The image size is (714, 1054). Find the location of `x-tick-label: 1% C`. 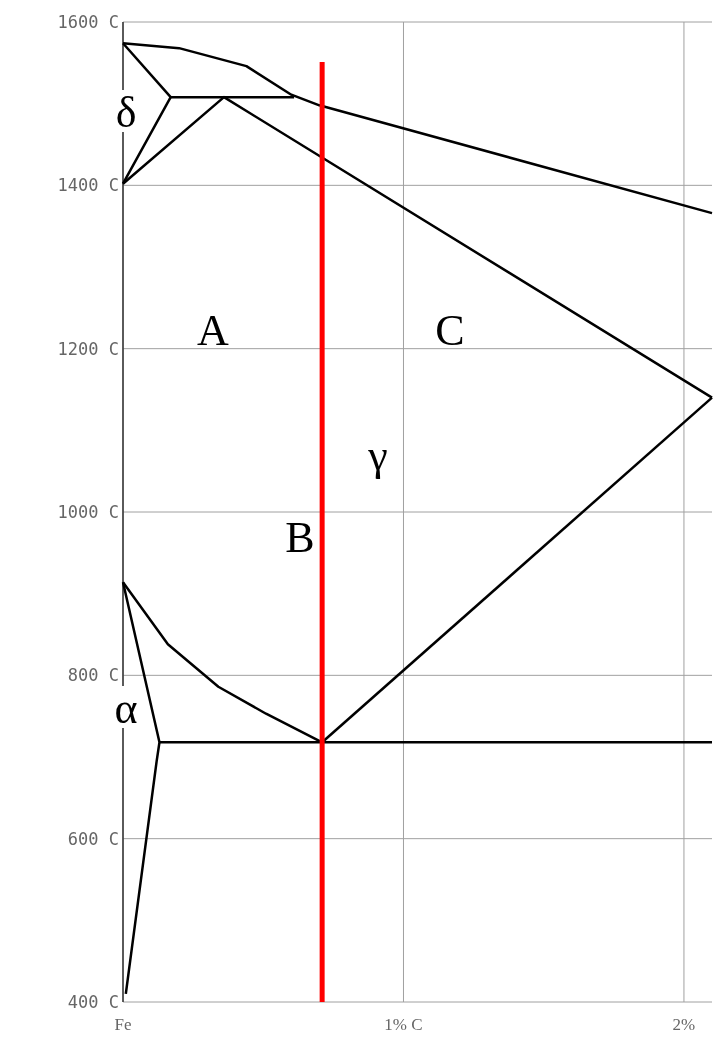

x-tick-label: 1% C is located at coordinates (403, 1024).